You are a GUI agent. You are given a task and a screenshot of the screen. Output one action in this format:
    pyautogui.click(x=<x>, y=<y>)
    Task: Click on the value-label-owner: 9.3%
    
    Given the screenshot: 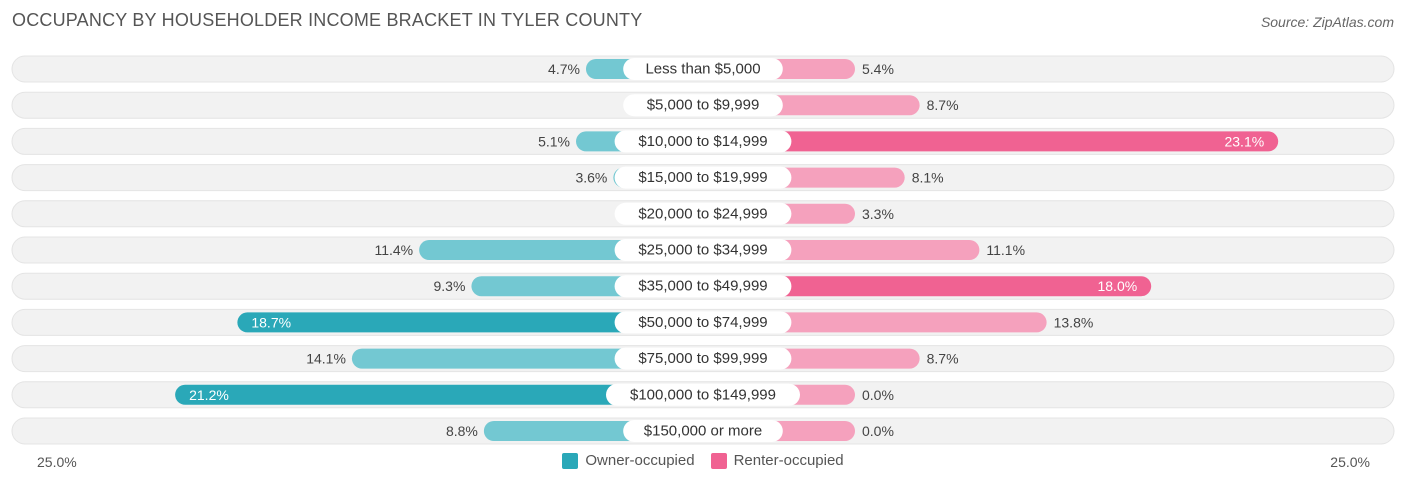 What is the action you would take?
    pyautogui.click(x=450, y=286)
    